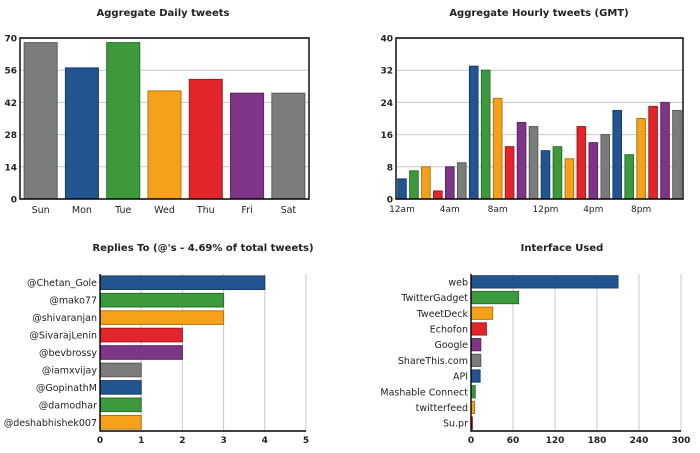  What do you see at coordinates (10, 40) in the screenshot?
I see `daily-y-tick-label: 70` at bounding box center [10, 40].